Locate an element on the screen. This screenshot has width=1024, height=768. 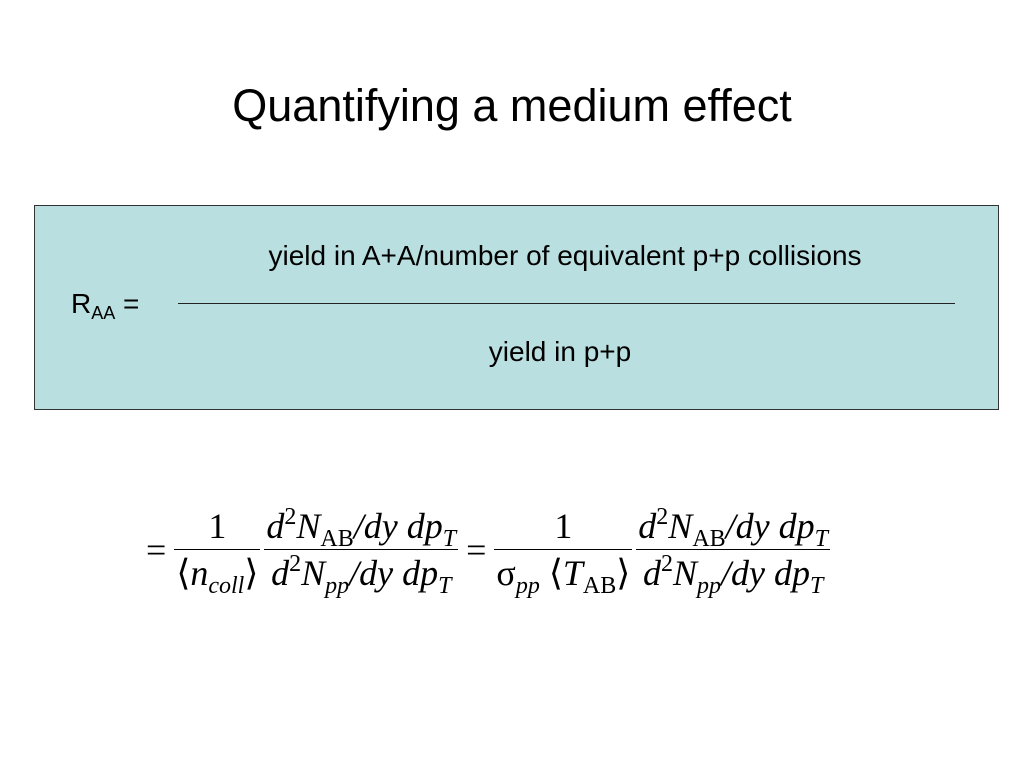
fraction-denominator: ⟨ n coll ⟩ is located at coordinates (217, 574).